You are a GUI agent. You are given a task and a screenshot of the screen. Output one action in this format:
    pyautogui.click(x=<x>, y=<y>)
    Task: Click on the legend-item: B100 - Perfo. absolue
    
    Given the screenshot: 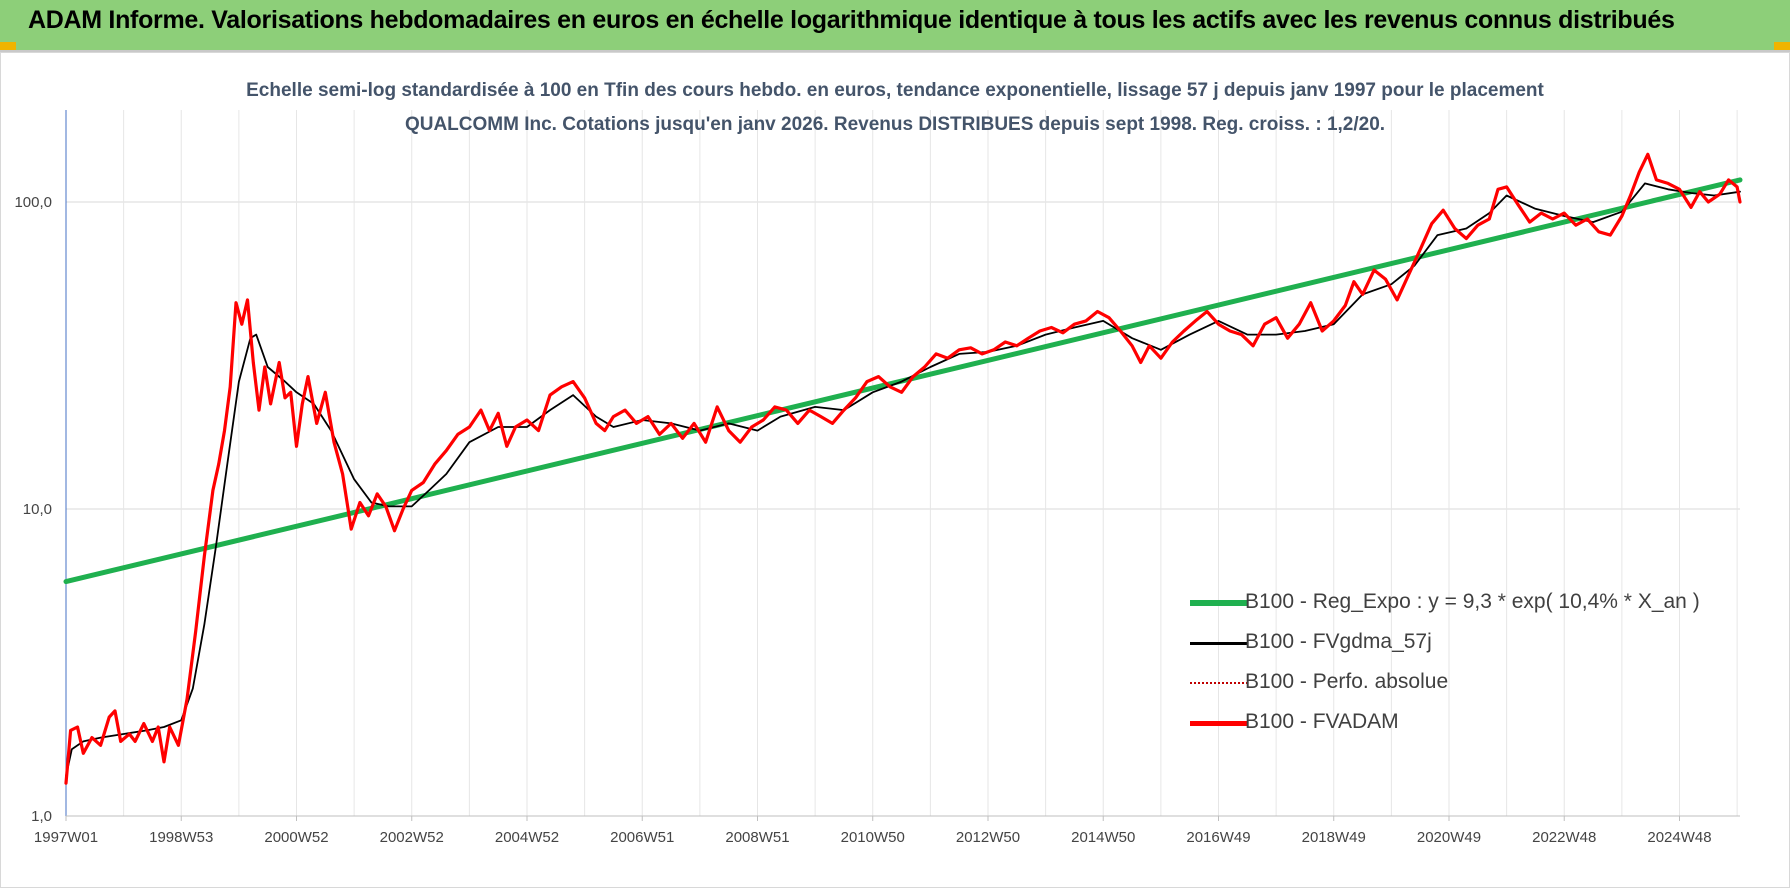 What is the action you would take?
    pyautogui.click(x=1465, y=683)
    